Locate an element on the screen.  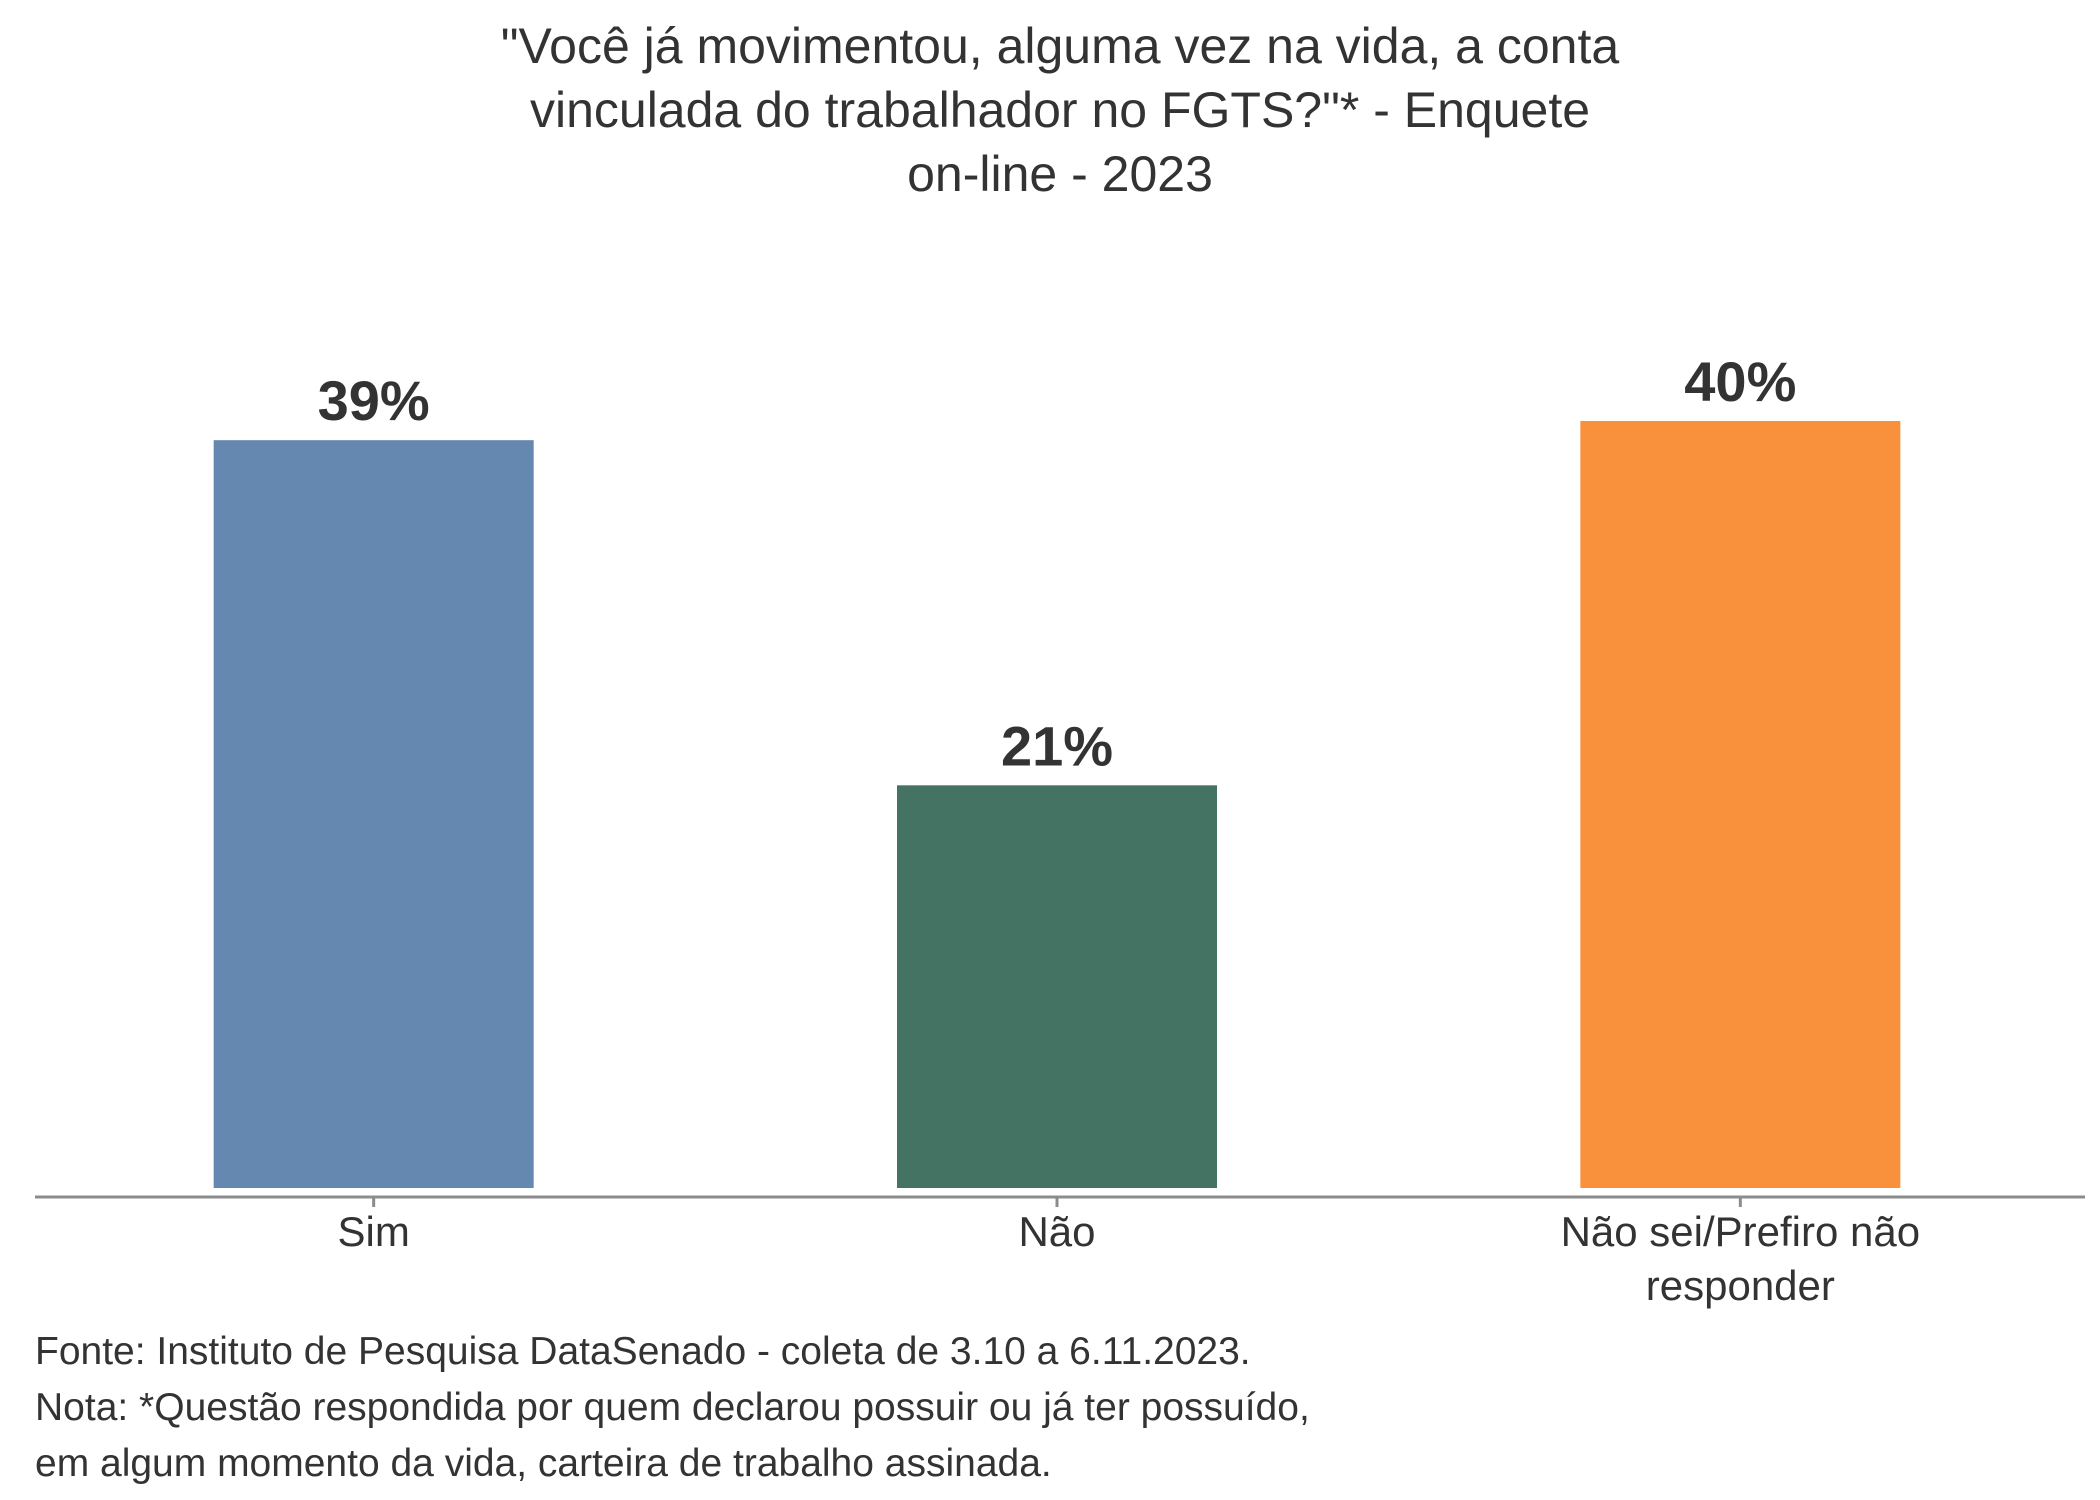
category-label-3-line-1: Não sei/Prefiro não is located at coordinates (1741, 1231).